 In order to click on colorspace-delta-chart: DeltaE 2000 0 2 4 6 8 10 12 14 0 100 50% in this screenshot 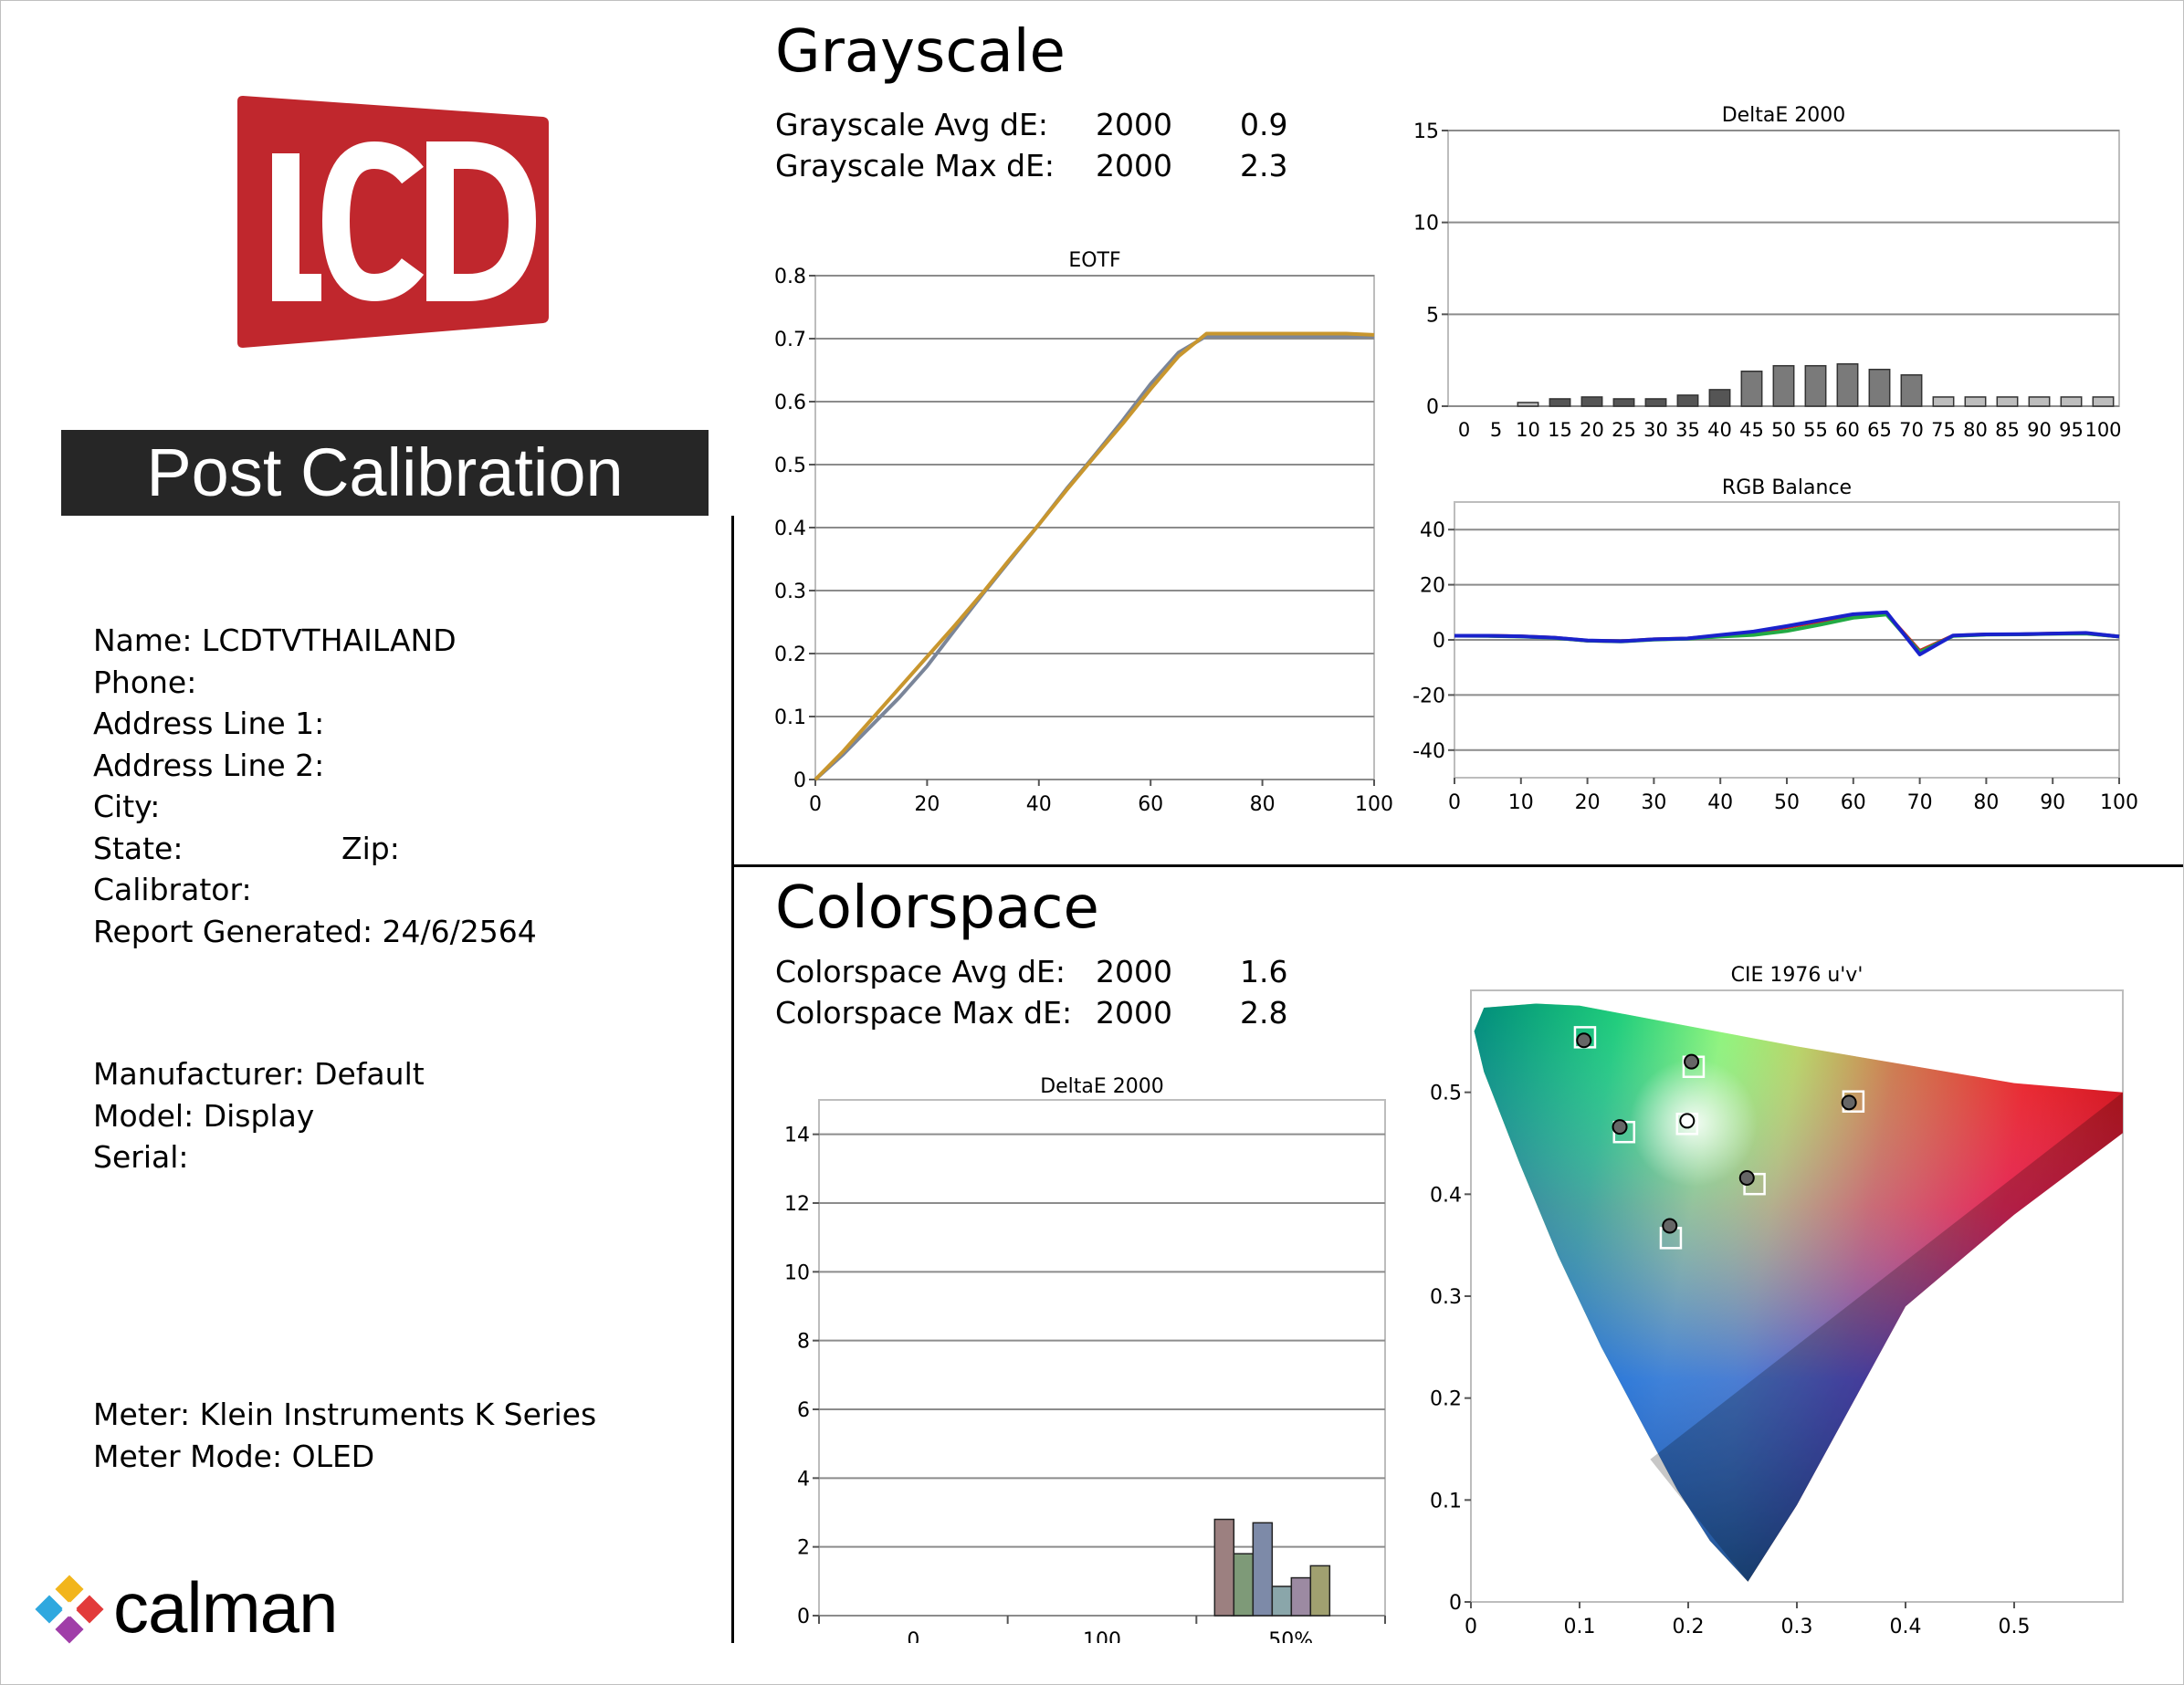, I will do `click(1085, 1359)`.